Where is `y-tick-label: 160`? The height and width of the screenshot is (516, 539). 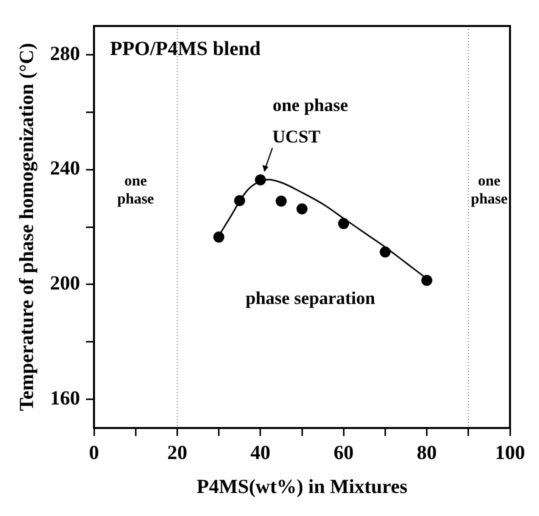
y-tick-label: 160 is located at coordinates (65, 398).